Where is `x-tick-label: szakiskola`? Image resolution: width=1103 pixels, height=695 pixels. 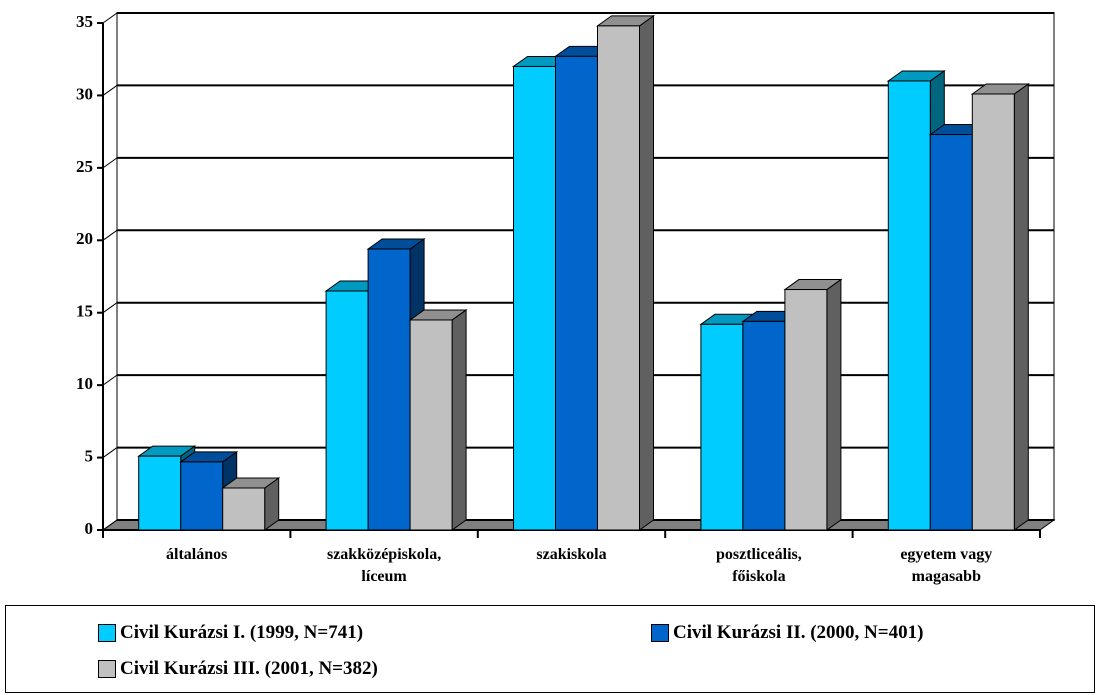 x-tick-label: szakiskola is located at coordinates (571, 554).